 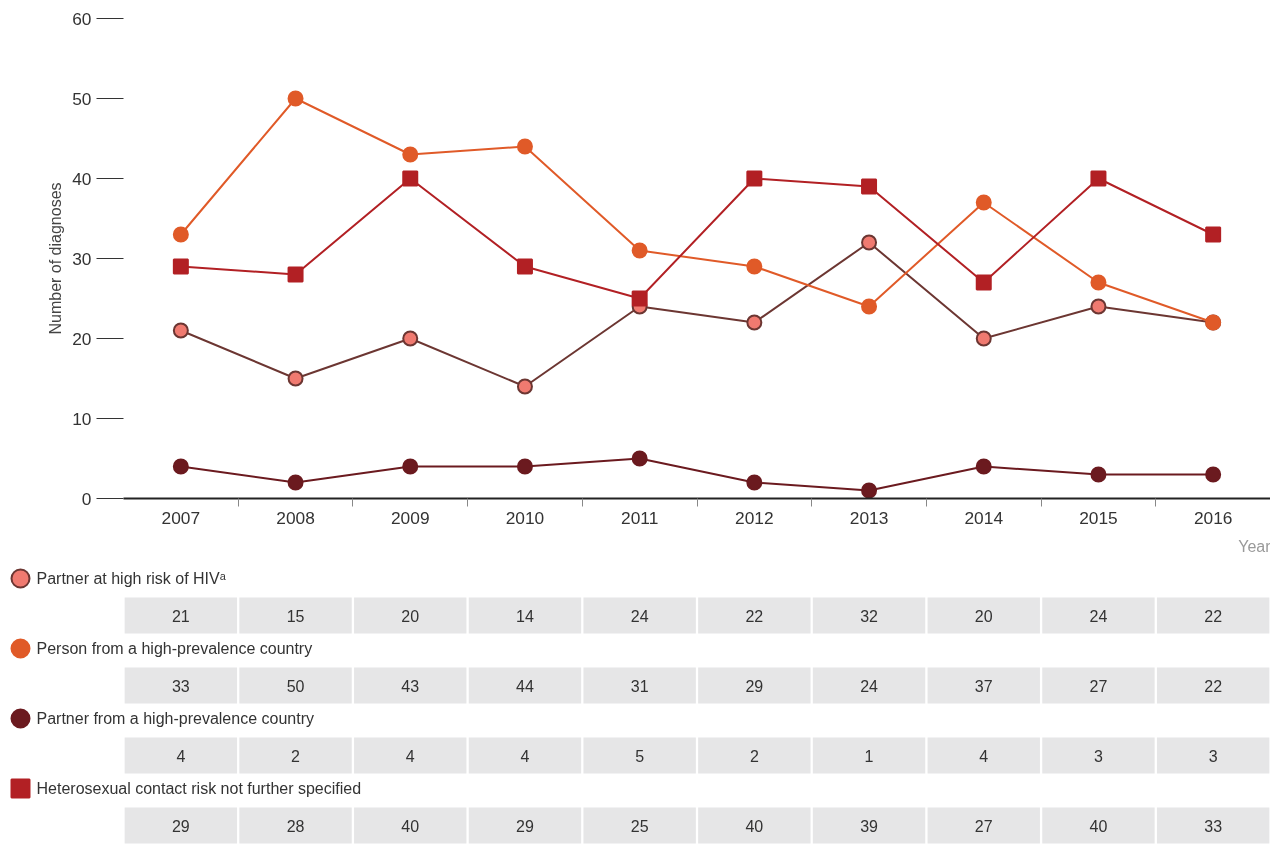 What do you see at coordinates (640, 756) in the screenshot?
I see `data-label: 5` at bounding box center [640, 756].